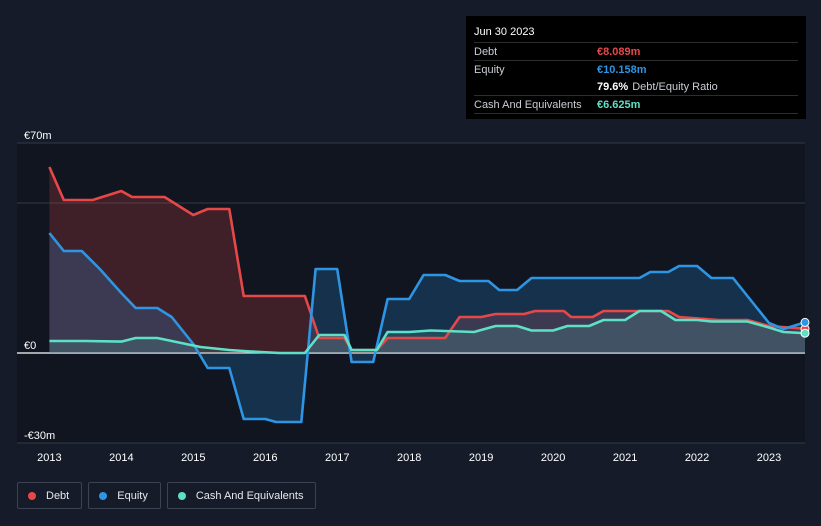 Image resolution: width=821 pixels, height=526 pixels. I want to click on legend-equity-label: Equity, so click(132, 495).